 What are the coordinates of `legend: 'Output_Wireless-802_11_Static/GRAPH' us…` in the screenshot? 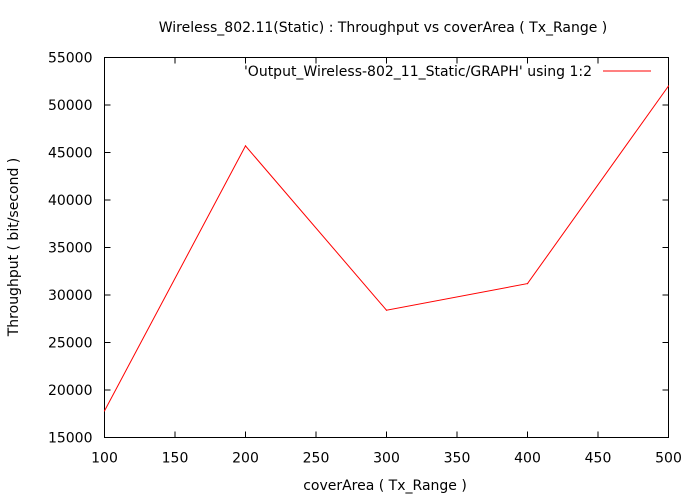 It's located at (447, 72).